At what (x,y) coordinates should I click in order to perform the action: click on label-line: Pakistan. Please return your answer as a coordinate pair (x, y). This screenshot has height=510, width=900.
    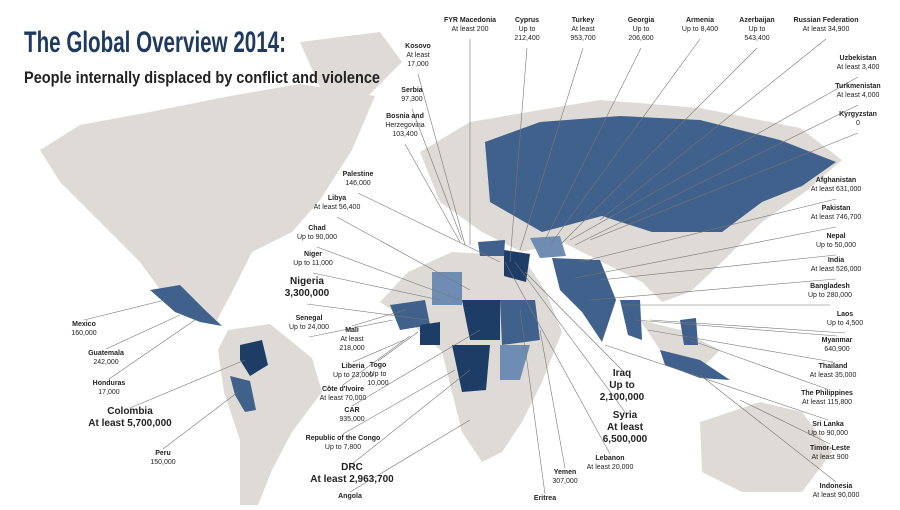
    Looking at the image, I should click on (836, 208).